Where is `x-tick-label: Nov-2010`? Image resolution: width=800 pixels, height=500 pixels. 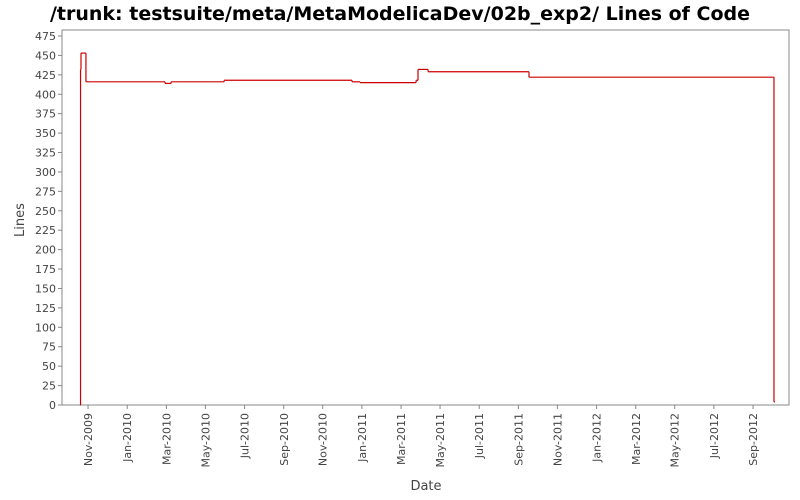 x-tick-label: Nov-2010 is located at coordinates (323, 439).